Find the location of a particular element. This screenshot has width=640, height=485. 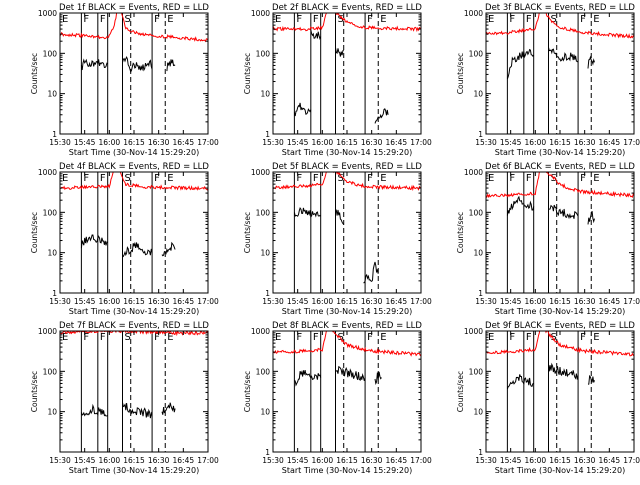

chart-title: Det 5f BLACK = Events, RED = LLD is located at coordinates (347, 167).